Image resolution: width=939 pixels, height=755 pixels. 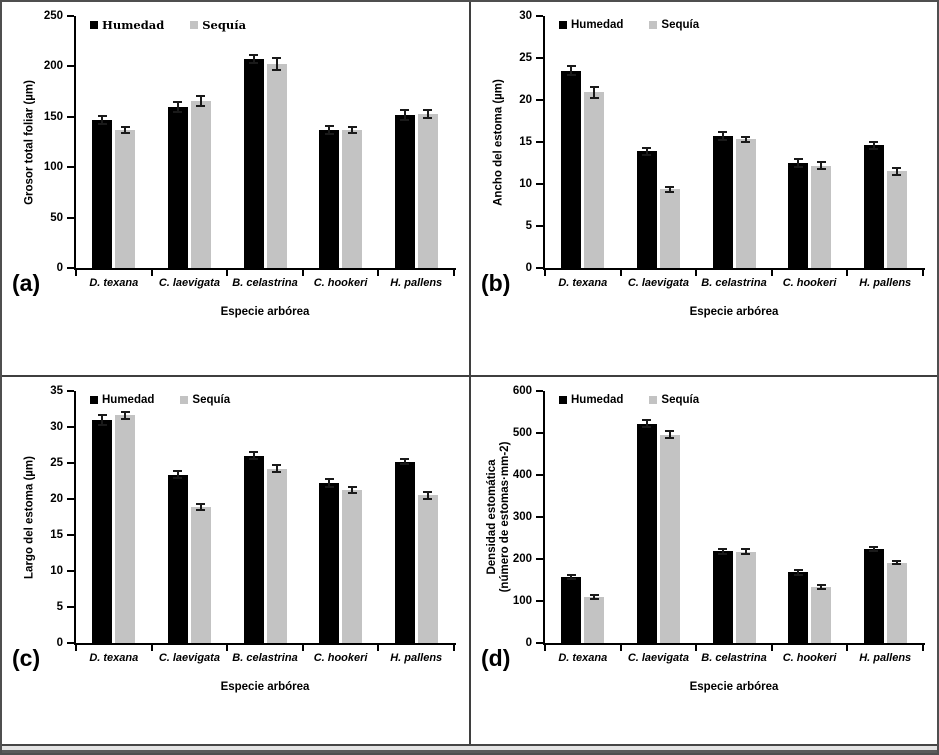 What do you see at coordinates (29, 142) in the screenshot?
I see `y-axis-title-line: Grosor total foliar (µm)` at bounding box center [29, 142].